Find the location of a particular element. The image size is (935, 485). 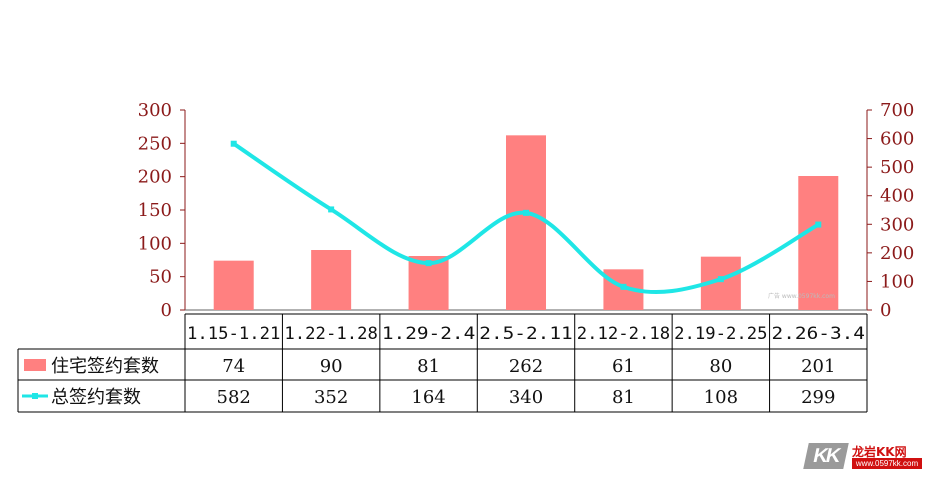

right-tick-label: 0 is located at coordinates (885, 310).